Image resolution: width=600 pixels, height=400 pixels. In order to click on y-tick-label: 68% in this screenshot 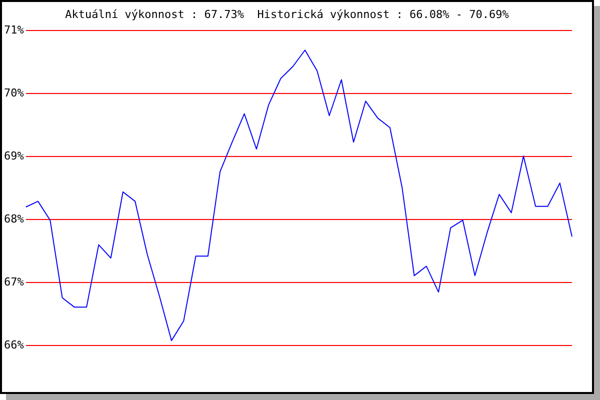, I will do `click(14, 219)`.